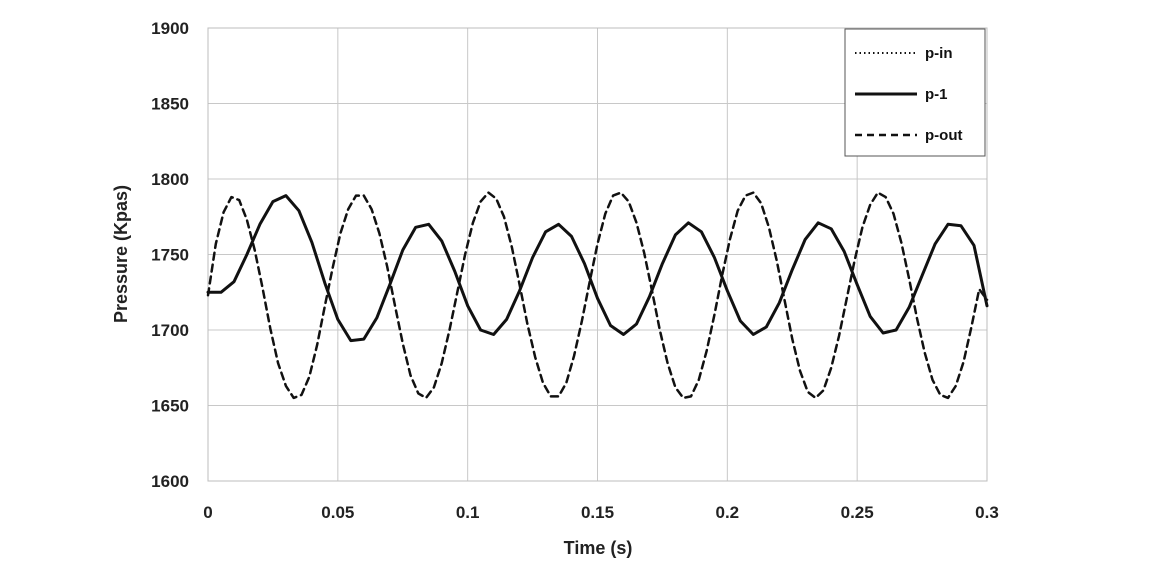 The width and height of the screenshot is (1154, 577). Describe the element at coordinates (337, 512) in the screenshot. I see `x-tick-label: 0.05` at that location.